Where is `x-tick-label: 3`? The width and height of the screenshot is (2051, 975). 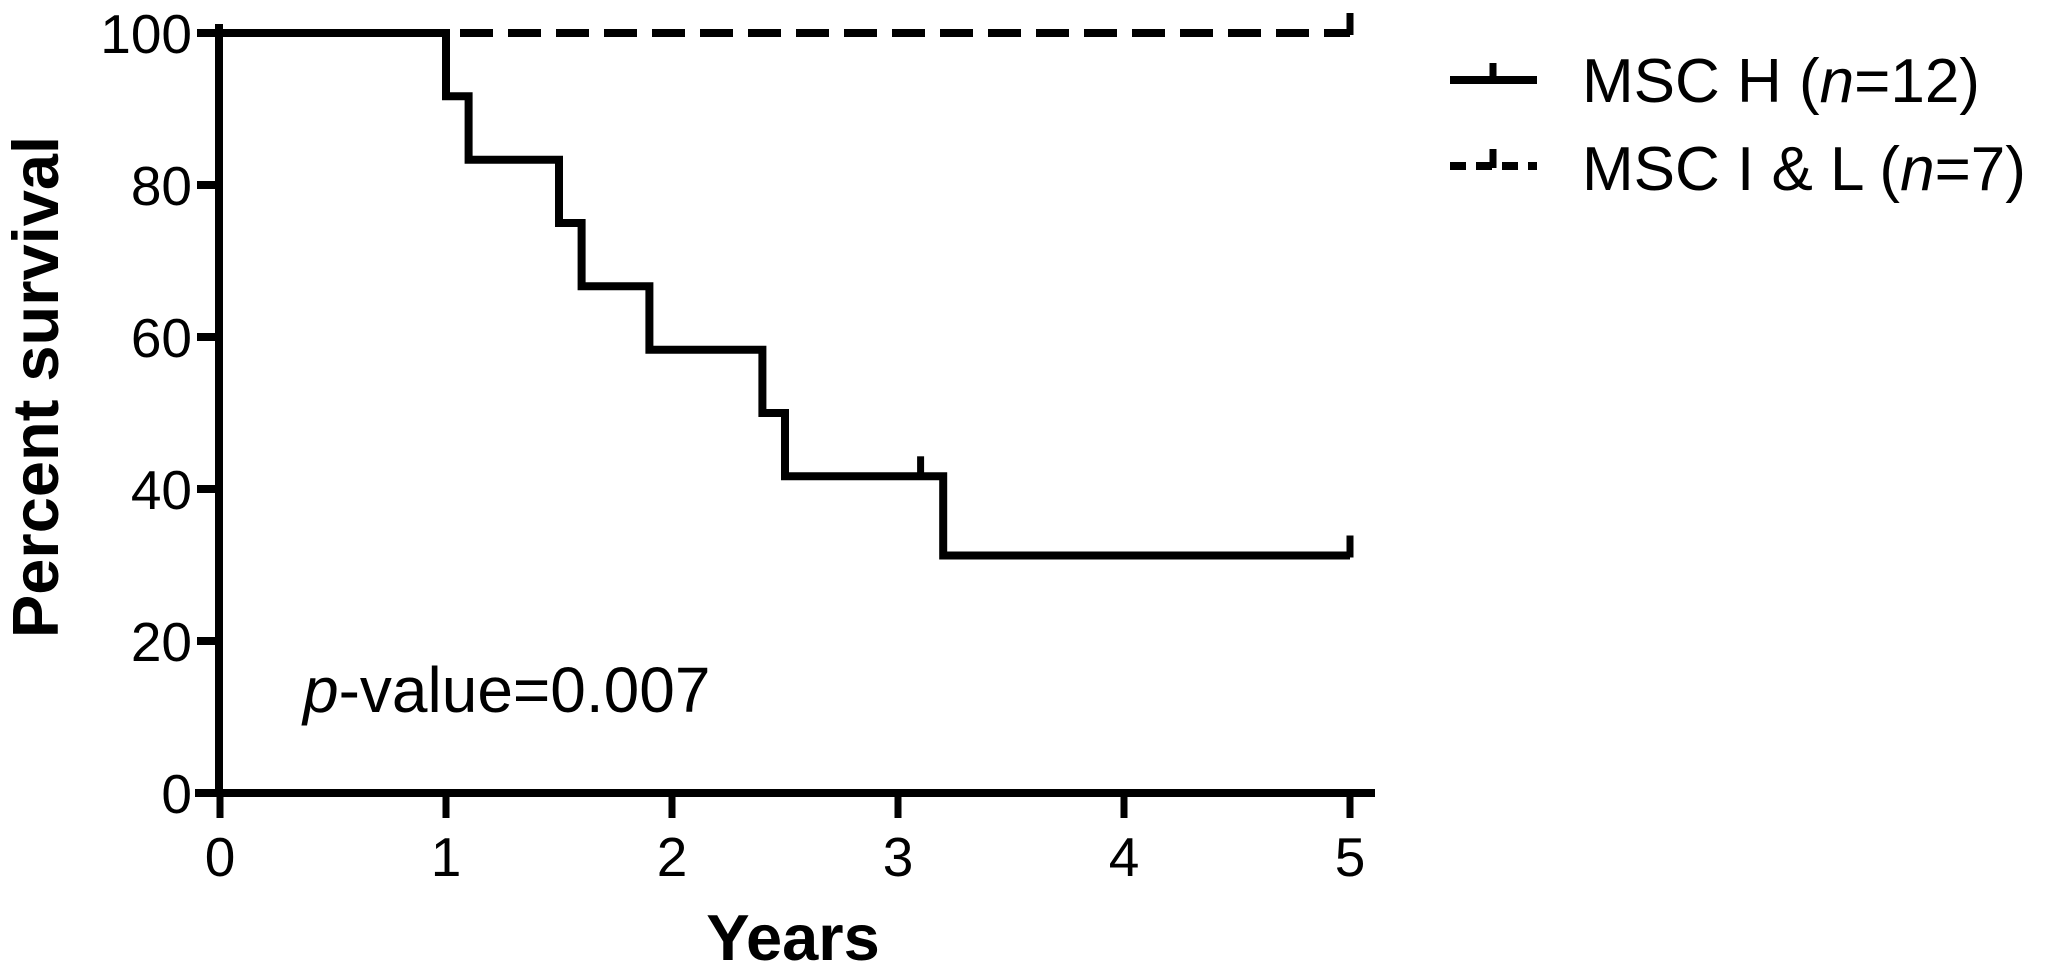
x-tick-label: 3 is located at coordinates (898, 857).